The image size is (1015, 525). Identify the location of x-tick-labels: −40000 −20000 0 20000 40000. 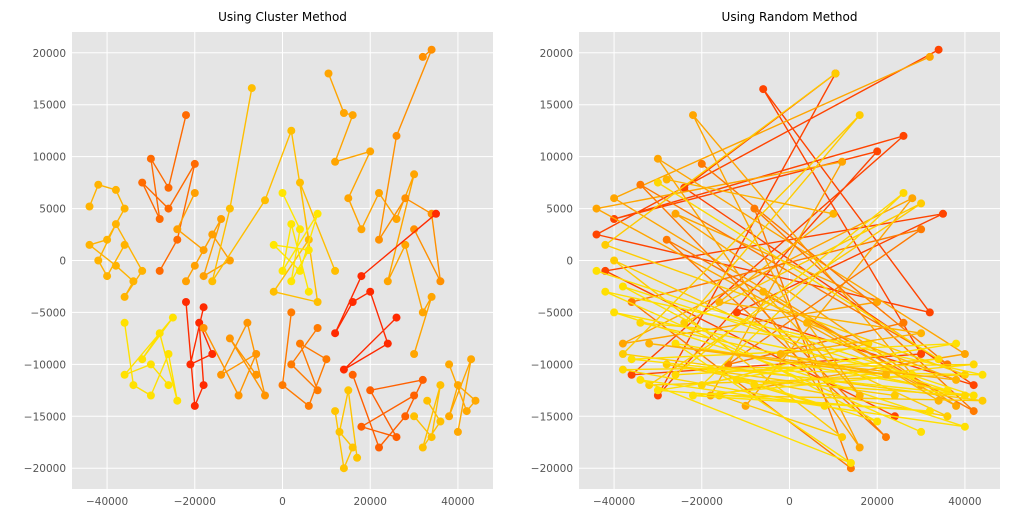
(787, 502).